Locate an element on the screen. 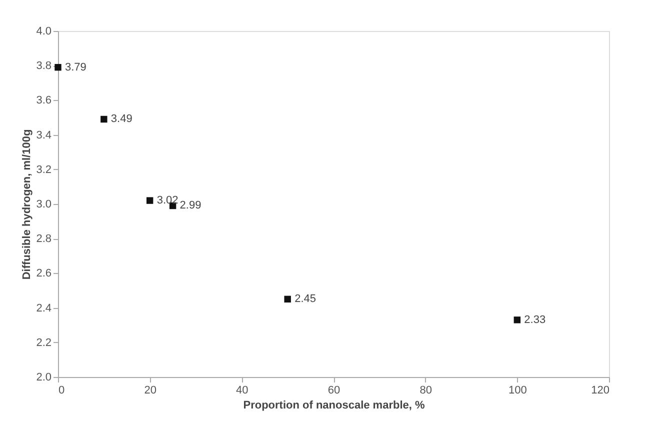 This screenshot has width=672, height=435. y-tick-label: 2.6 is located at coordinates (44, 274).